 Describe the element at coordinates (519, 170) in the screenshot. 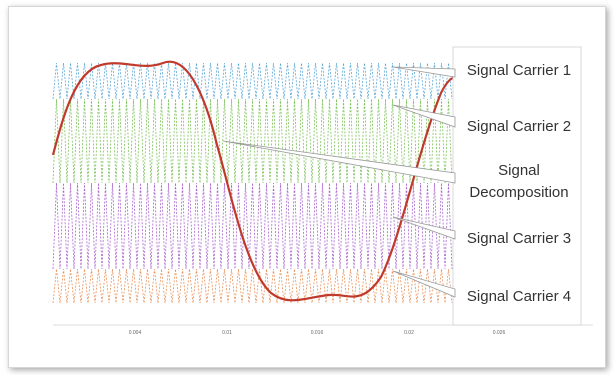

I see `label-signal-decomposition-line-1: Signal` at that location.